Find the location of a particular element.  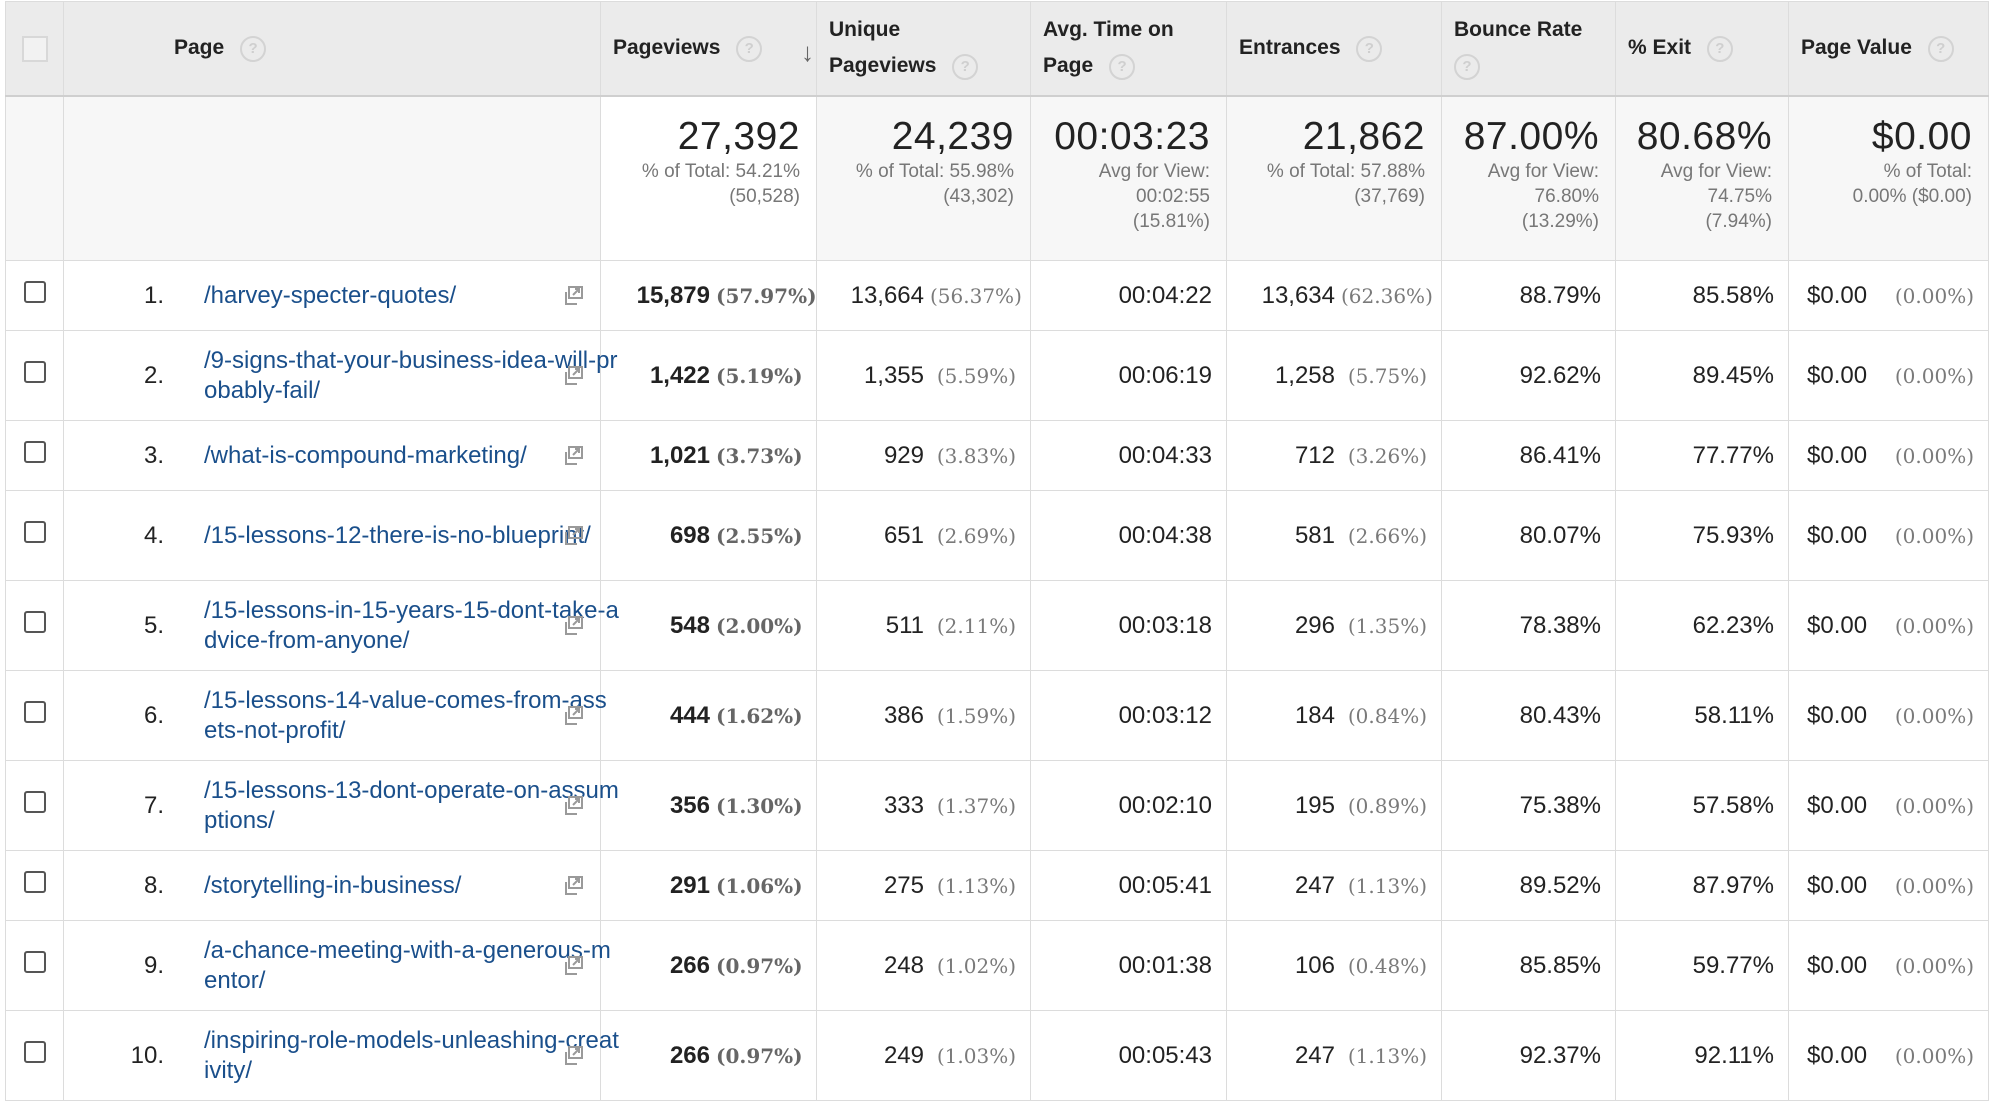

header-unique-label-1: Unique is located at coordinates (865, 30).